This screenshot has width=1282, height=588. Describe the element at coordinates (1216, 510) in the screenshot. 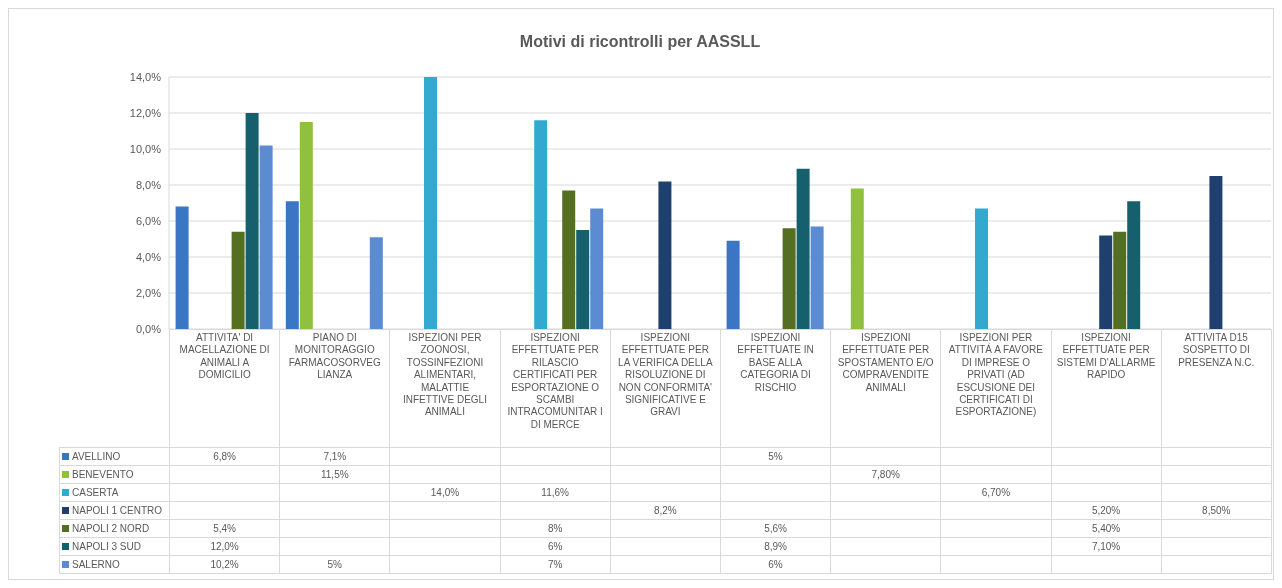

I see `data-label: 8,50%` at that location.